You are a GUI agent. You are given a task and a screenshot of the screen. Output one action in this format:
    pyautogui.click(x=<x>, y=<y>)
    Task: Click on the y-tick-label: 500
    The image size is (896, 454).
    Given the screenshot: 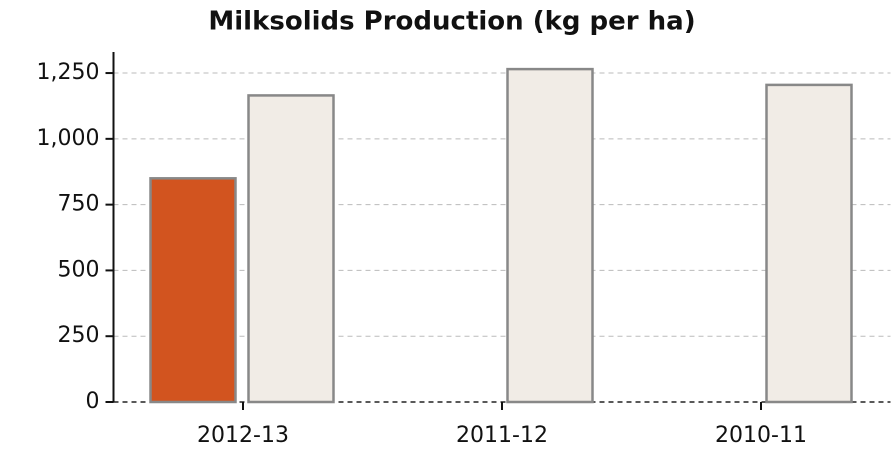 What is the action you would take?
    pyautogui.click(x=79, y=269)
    